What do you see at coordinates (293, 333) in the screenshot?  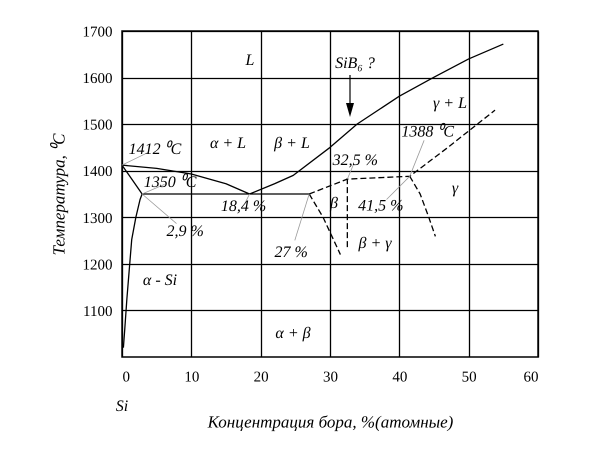 I see `annotation: α + β` at bounding box center [293, 333].